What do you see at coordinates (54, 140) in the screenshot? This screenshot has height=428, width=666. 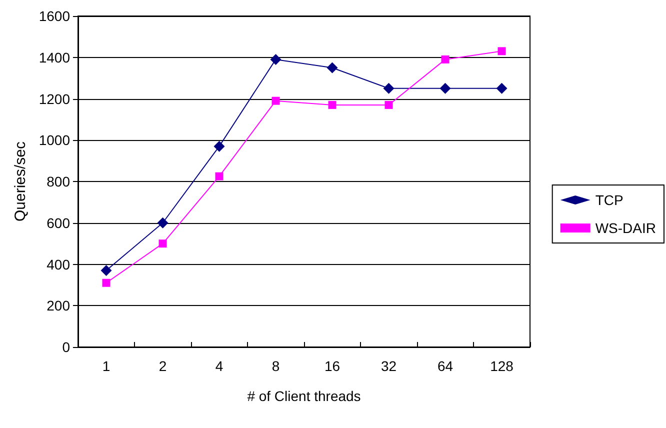 I see `y-tick-label: 1000` at bounding box center [54, 140].